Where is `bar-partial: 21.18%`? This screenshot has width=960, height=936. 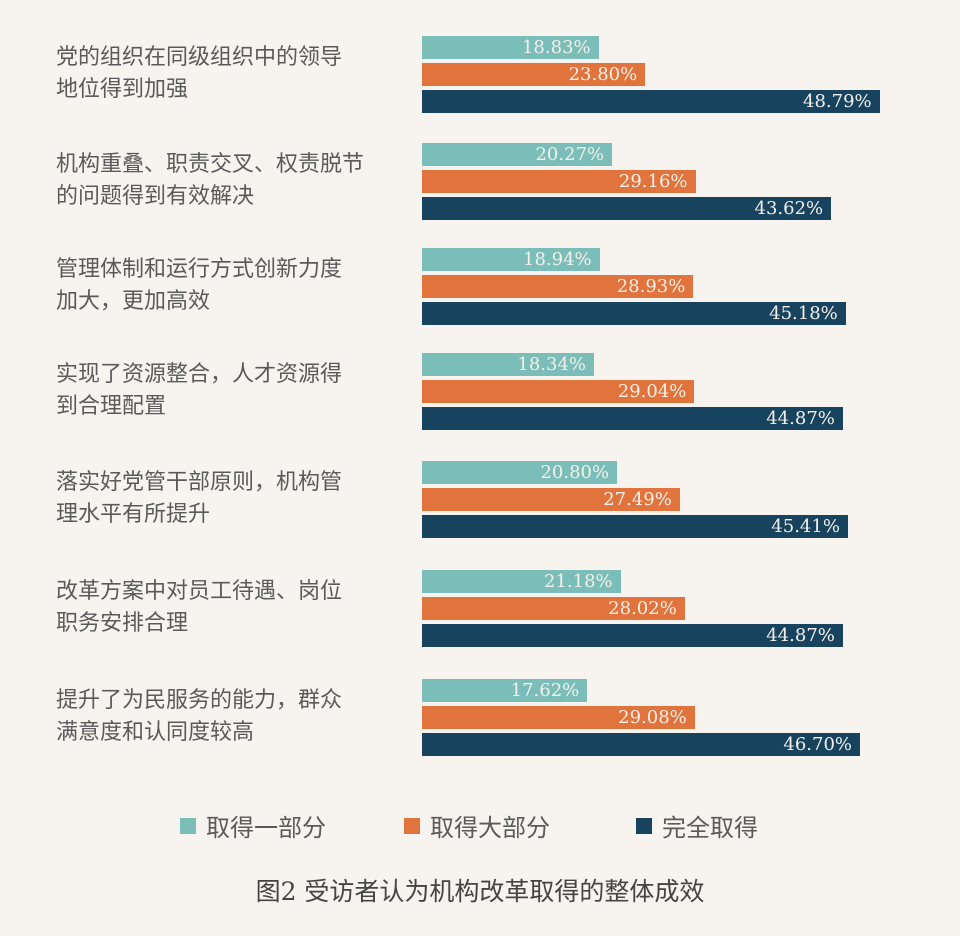 bar-partial: 21.18% is located at coordinates (521, 581).